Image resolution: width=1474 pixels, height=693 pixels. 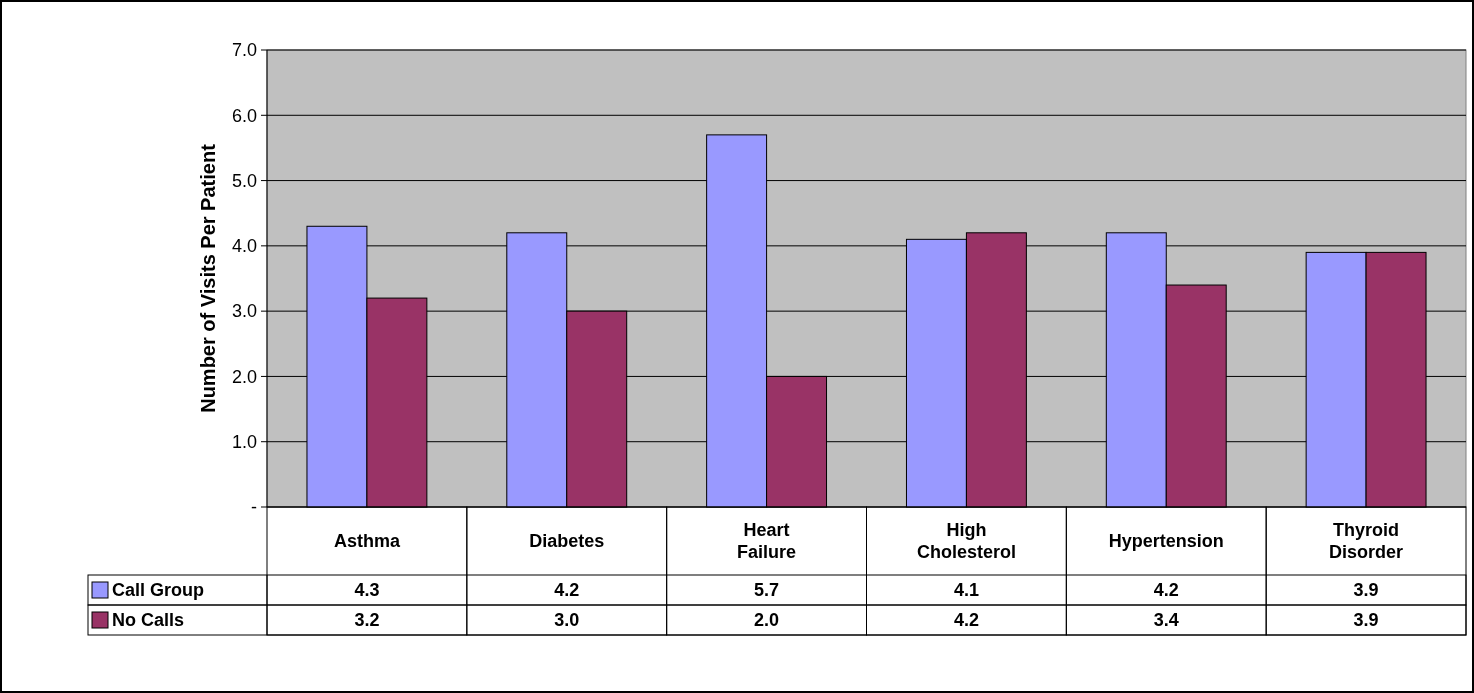 What do you see at coordinates (244, 376) in the screenshot?
I see `y-tick-label: 2.0` at bounding box center [244, 376].